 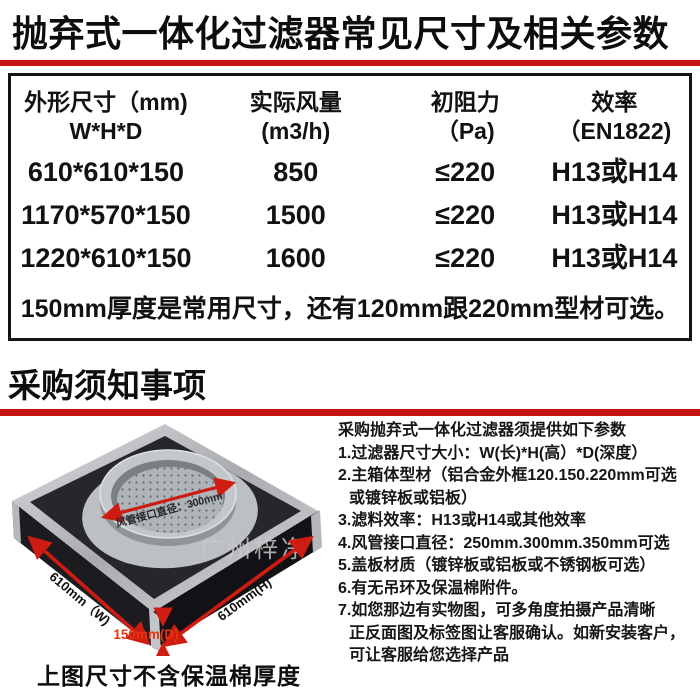 What do you see at coordinates (238, 591) in the screenshot?
I see `height-arrow` at bounding box center [238, 591].